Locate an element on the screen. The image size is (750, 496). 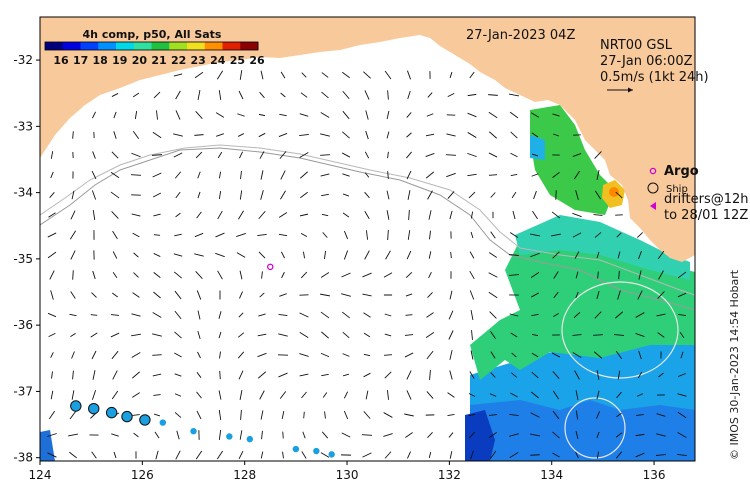
map-legend: Argo Ship drifters@12h to 28/01 12Z is located at coordinates (698, 193).